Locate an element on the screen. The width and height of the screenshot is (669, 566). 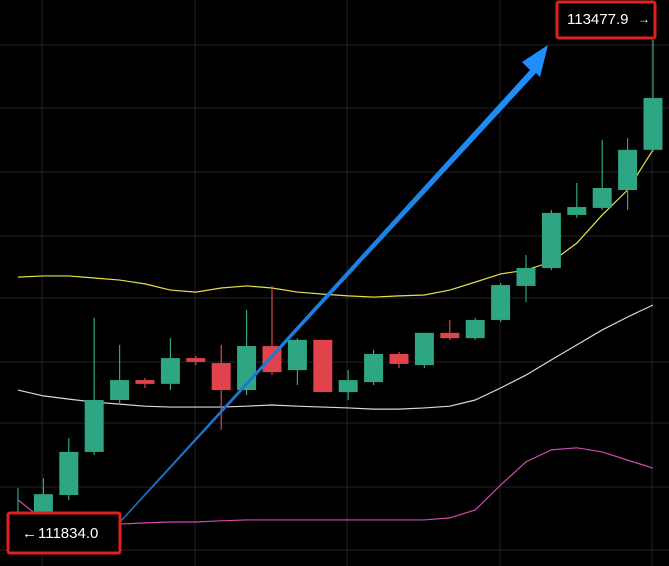
low-label-arrow: ← is located at coordinates (29, 533).